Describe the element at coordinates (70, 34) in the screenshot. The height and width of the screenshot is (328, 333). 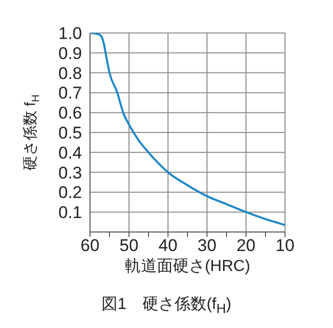
I see `y-tick-label: 1.0` at that location.